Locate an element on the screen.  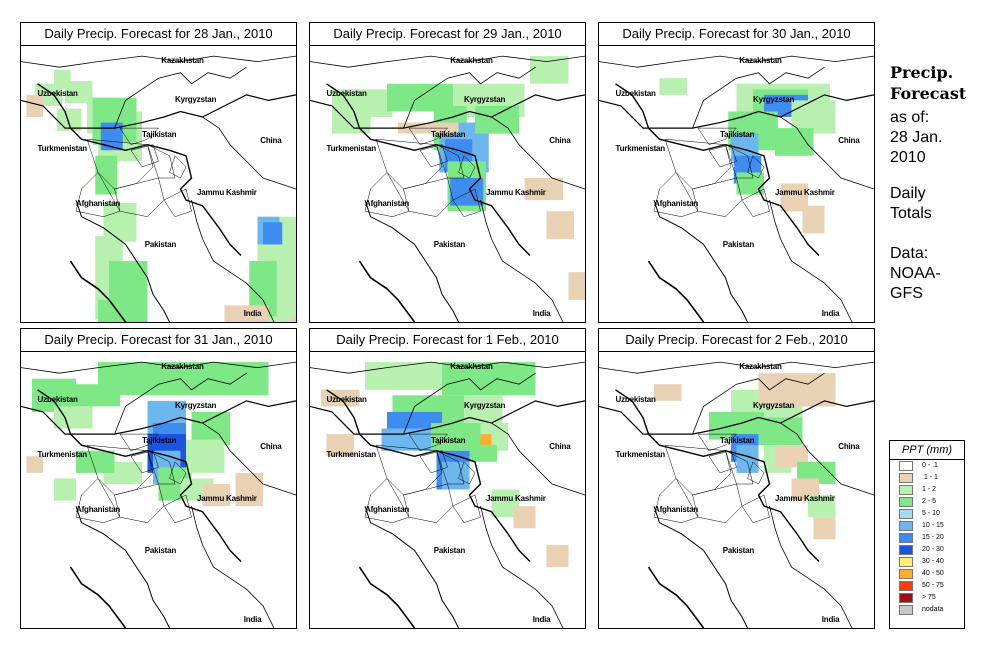
daily-line: Daily is located at coordinates (908, 193).